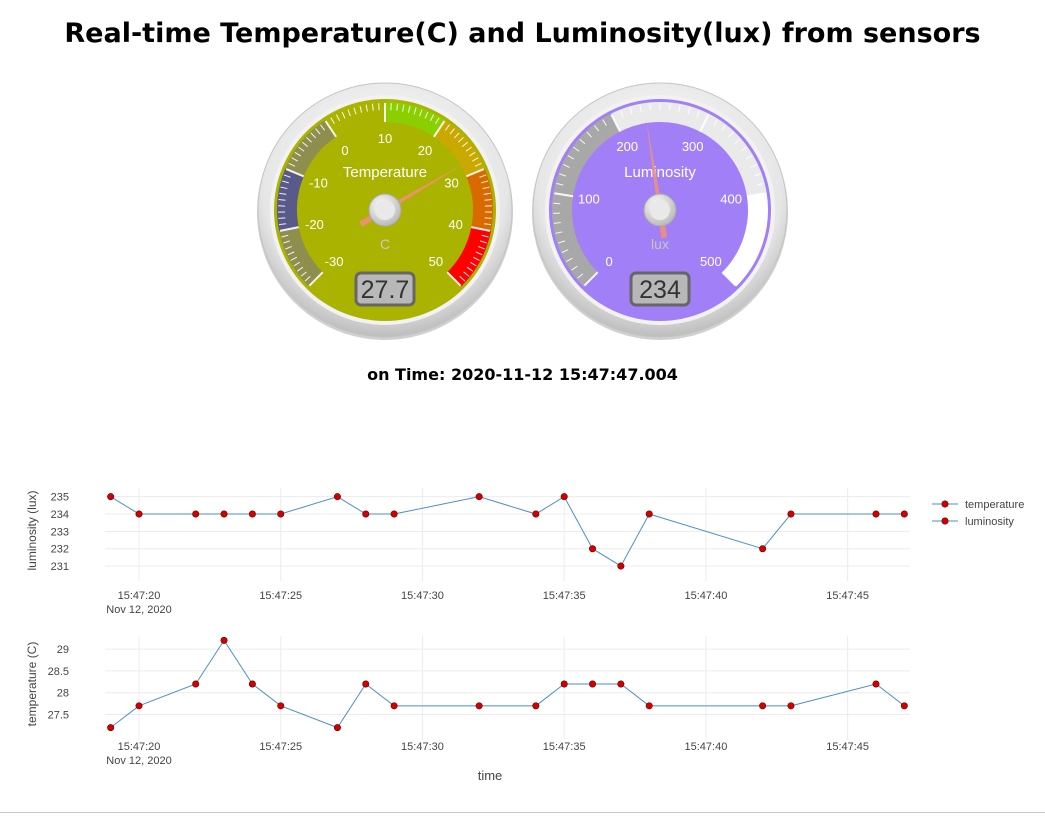 The height and width of the screenshot is (817, 1045). Describe the element at coordinates (945, 504) in the screenshot. I see `legend-marker` at that location.